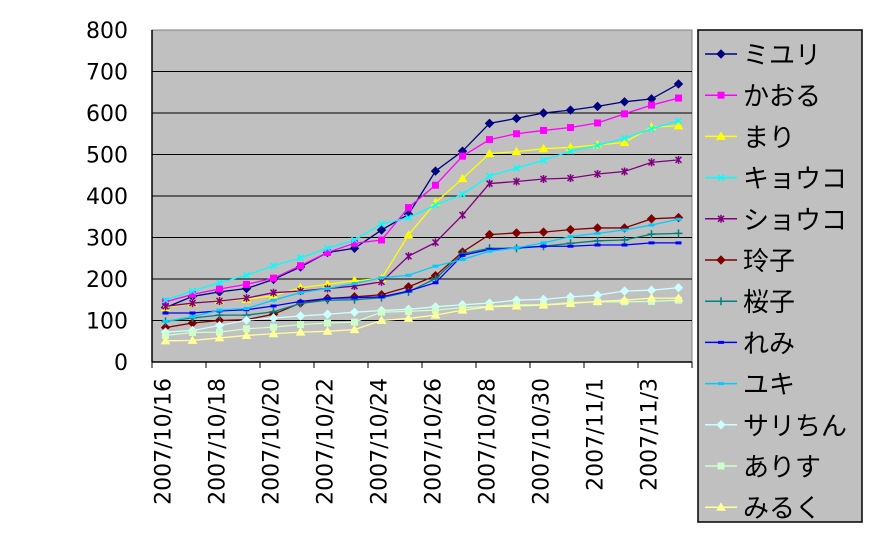  Describe the element at coordinates (107, 197) in the screenshot. I see `y-tick-label: 400` at that location.